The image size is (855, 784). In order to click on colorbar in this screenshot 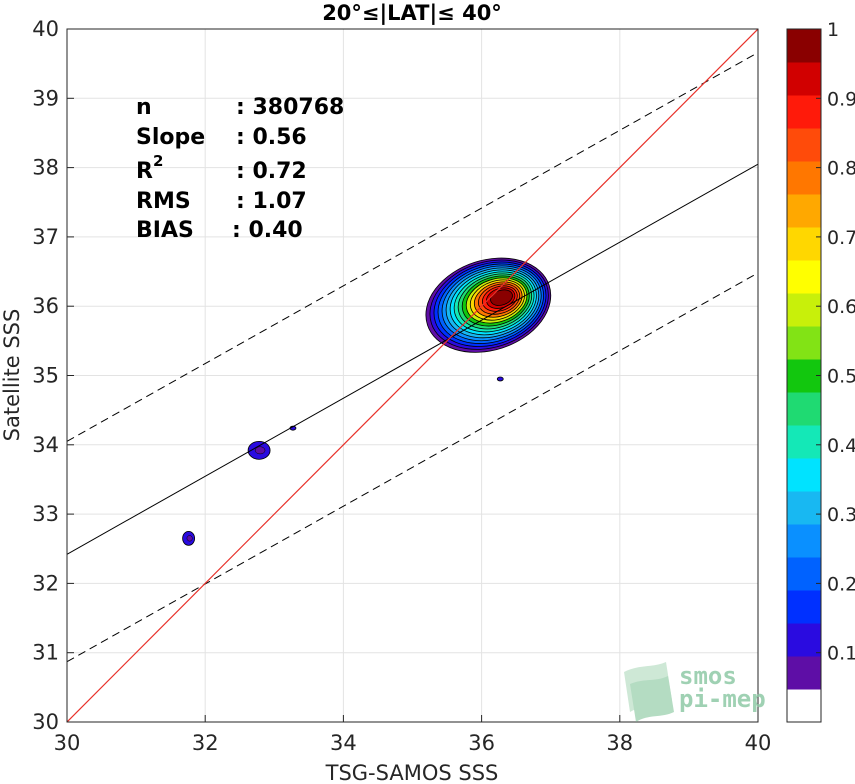, I will do `click(804, 376)`.